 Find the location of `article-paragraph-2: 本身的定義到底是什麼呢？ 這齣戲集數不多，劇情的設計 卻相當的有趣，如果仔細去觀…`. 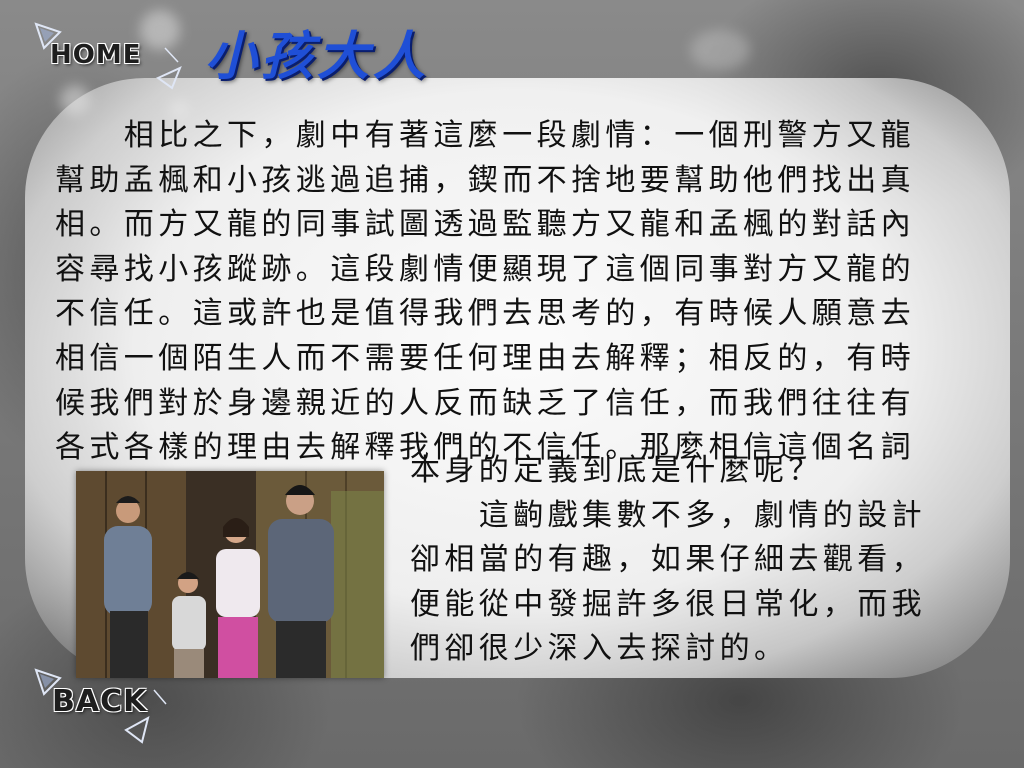

article-paragraph-2: 本身的定義到底是什麼呢？ 這齣戲集數不多，劇情的設計 卻相當的有趣，如果仔細去觀… is located at coordinates (668, 560).